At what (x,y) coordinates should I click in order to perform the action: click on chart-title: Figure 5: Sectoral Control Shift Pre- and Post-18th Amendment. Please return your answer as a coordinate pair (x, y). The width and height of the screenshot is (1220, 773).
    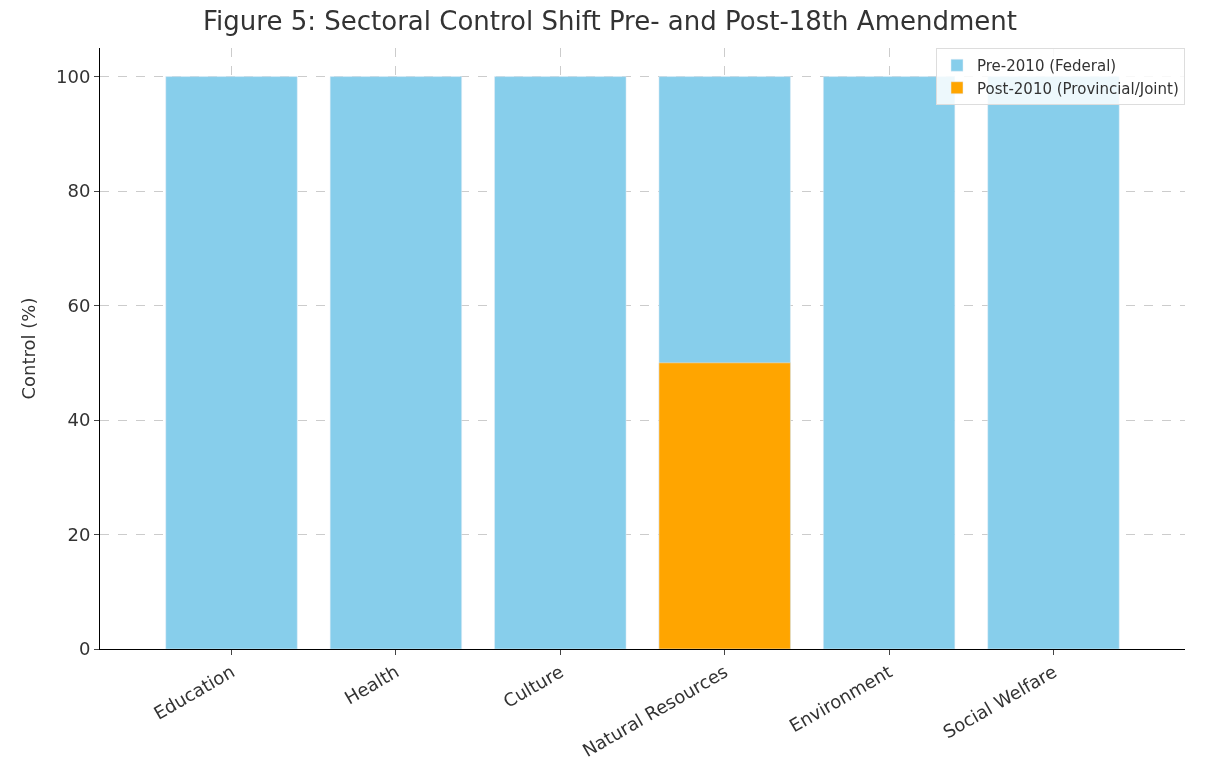
    Looking at the image, I should click on (610, 20).